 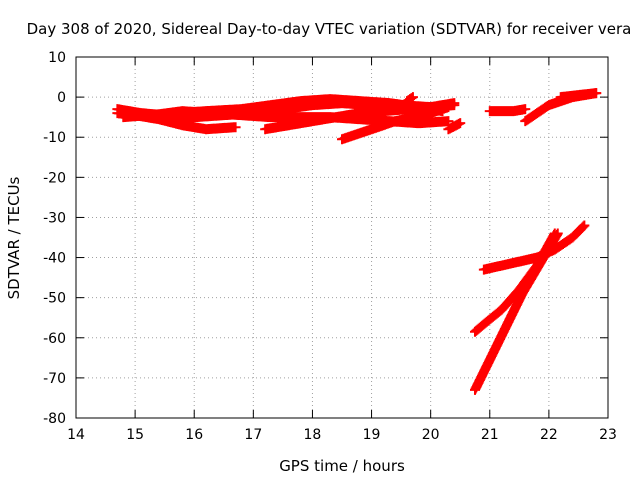 What do you see at coordinates (313, 435) in the screenshot?
I see `x-tick-label: 18` at bounding box center [313, 435].